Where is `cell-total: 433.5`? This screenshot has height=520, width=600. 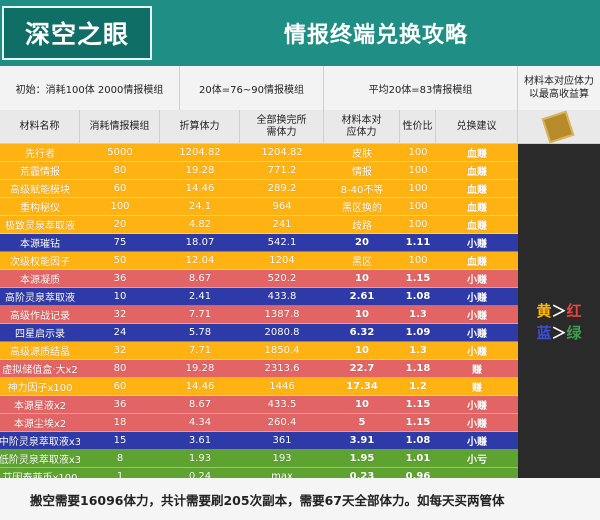
cell-total: 433.5 is located at coordinates (282, 404).